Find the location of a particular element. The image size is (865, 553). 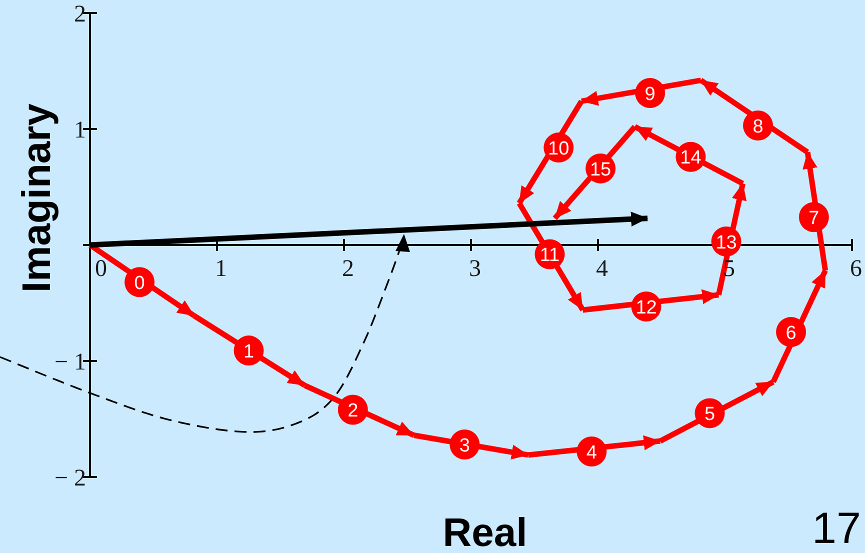

annotation: 6 is located at coordinates (791, 333).